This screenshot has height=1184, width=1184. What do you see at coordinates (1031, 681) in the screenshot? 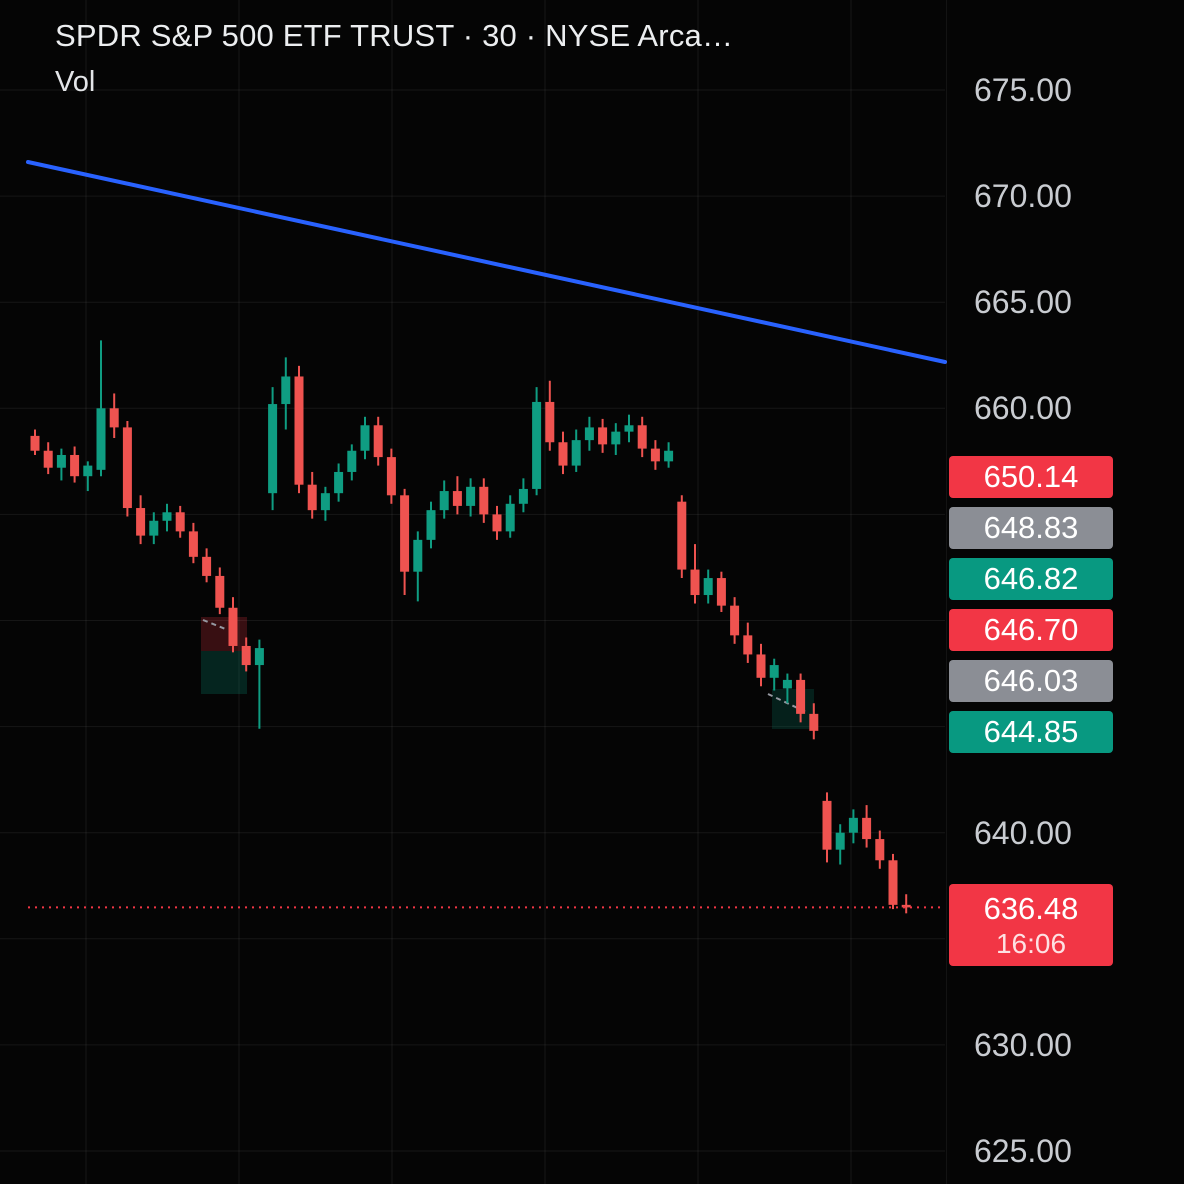
I see `price-level-badge: 646.03` at bounding box center [1031, 681].